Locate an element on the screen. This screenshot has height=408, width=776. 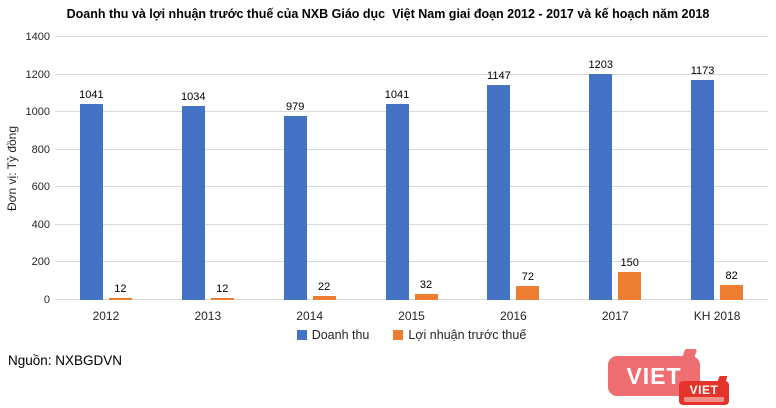
category-group: 1041 32 2015 is located at coordinates (412, 180).